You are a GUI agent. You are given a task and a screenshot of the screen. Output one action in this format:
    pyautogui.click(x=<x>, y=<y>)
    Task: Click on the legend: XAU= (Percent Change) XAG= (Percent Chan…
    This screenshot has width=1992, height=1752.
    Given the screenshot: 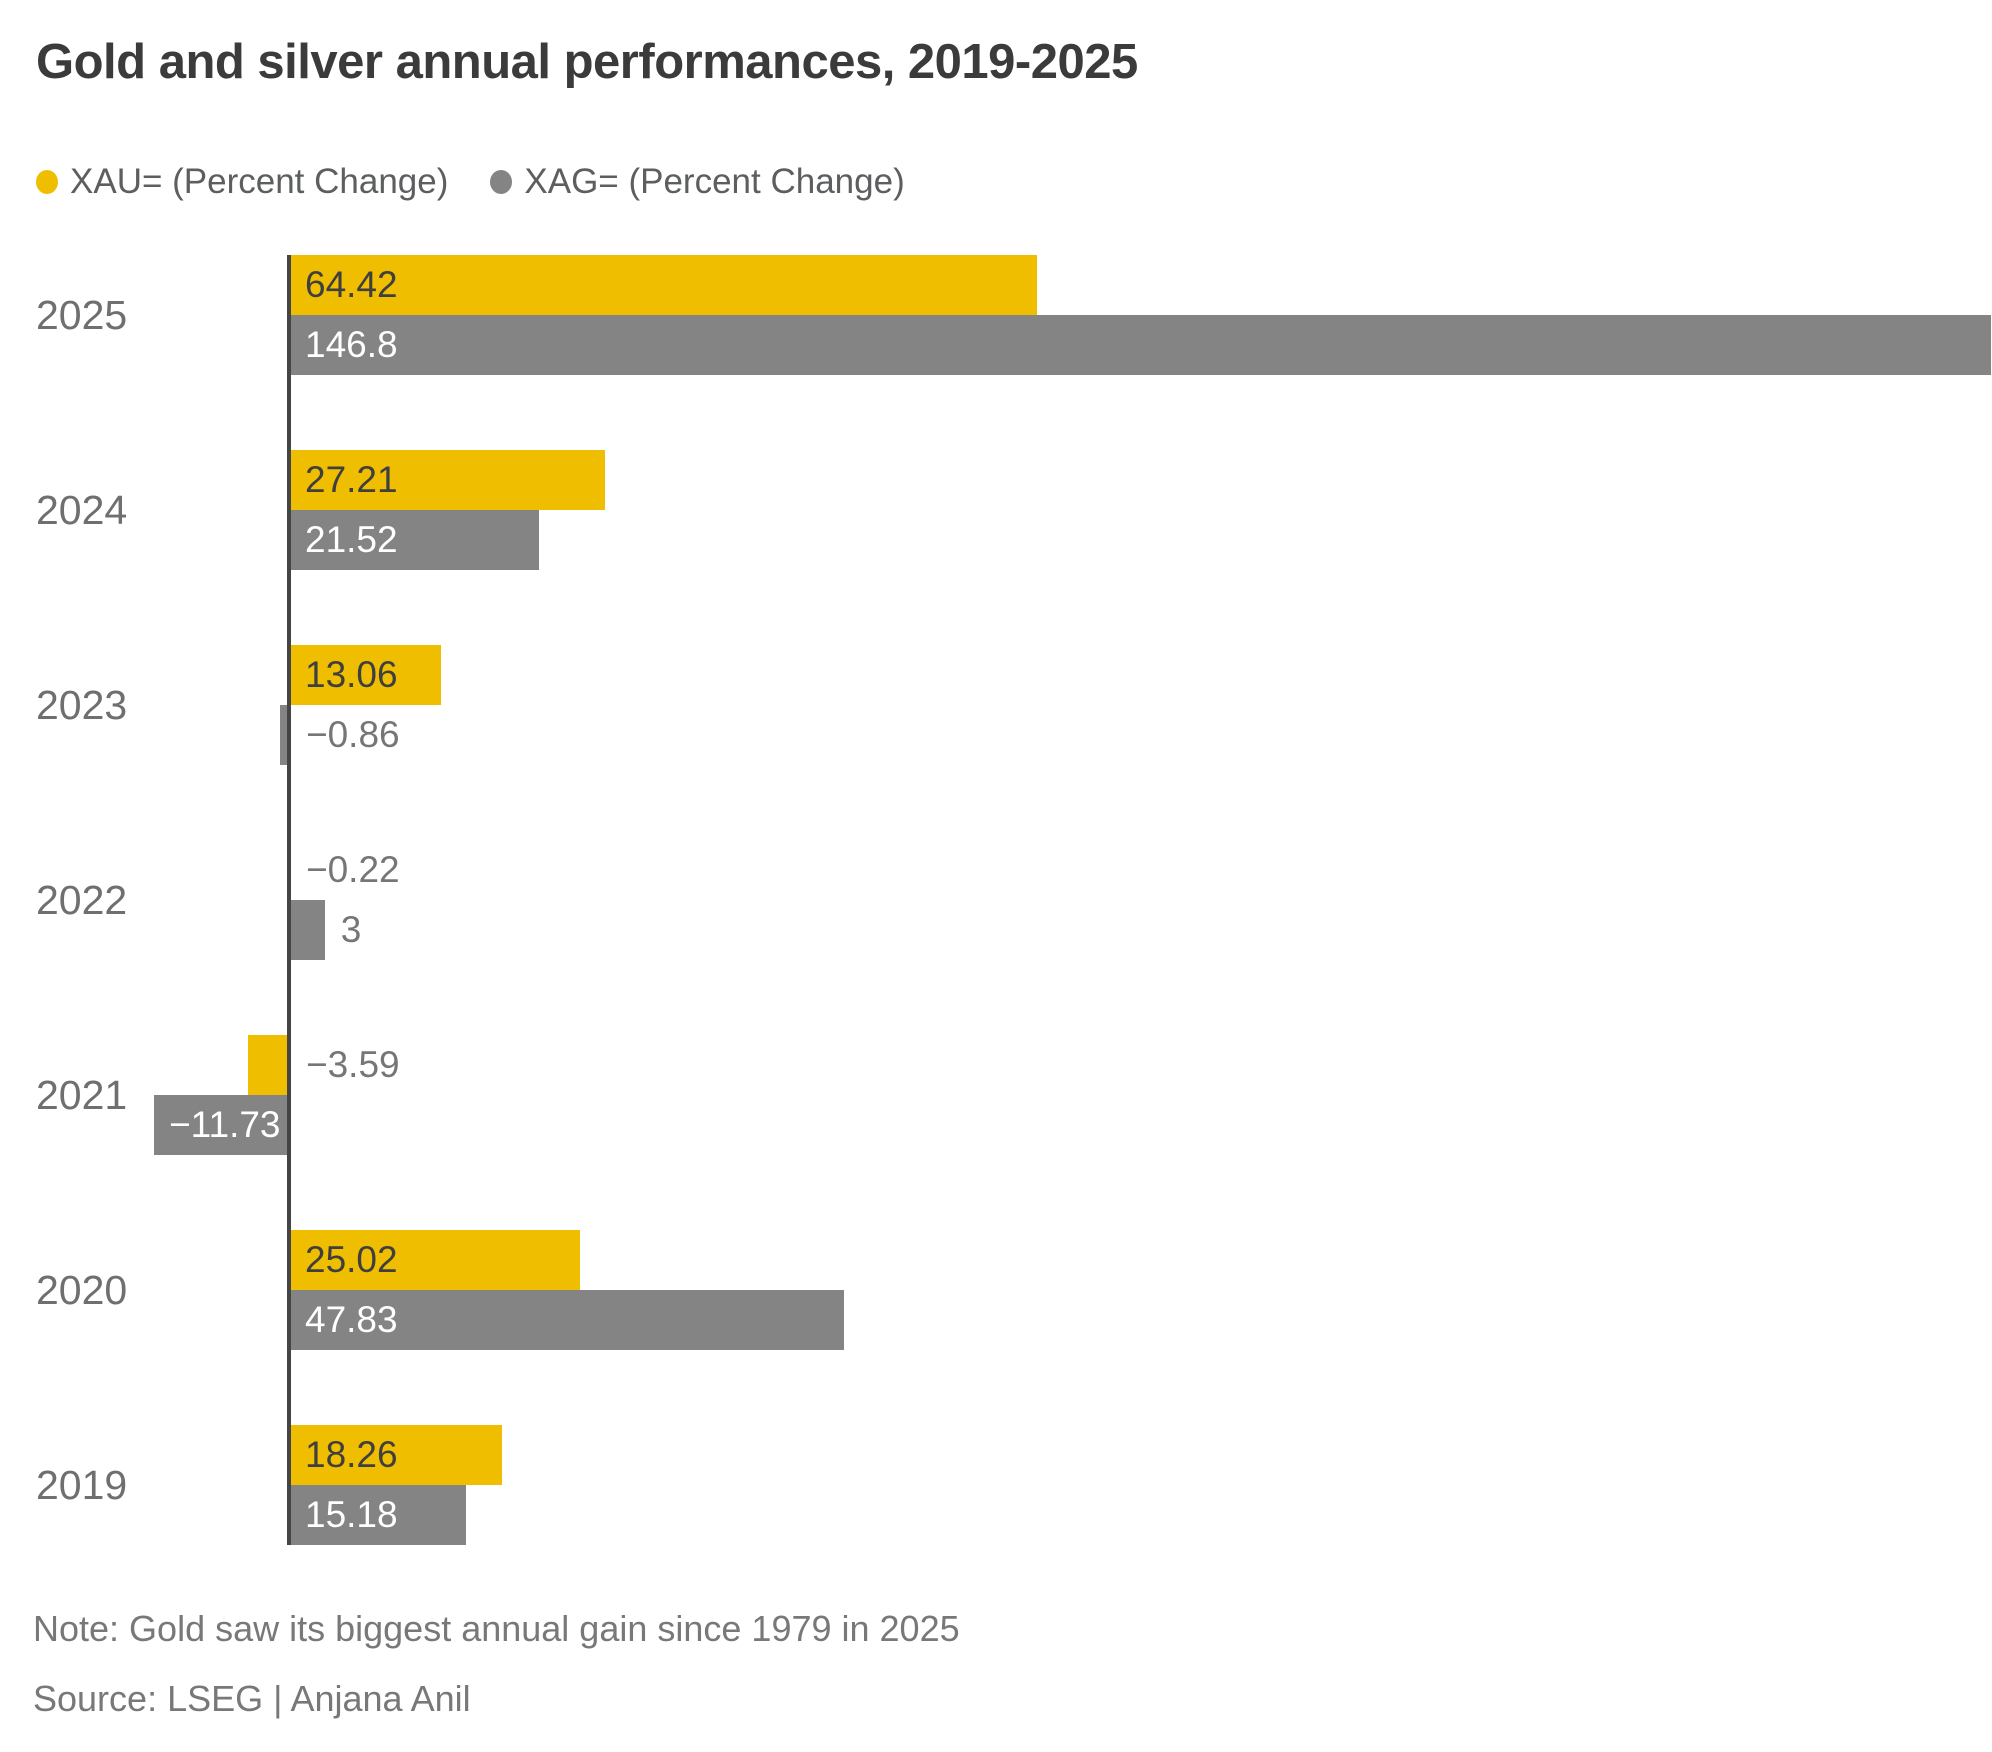 What is the action you would take?
    pyautogui.click(x=470, y=182)
    